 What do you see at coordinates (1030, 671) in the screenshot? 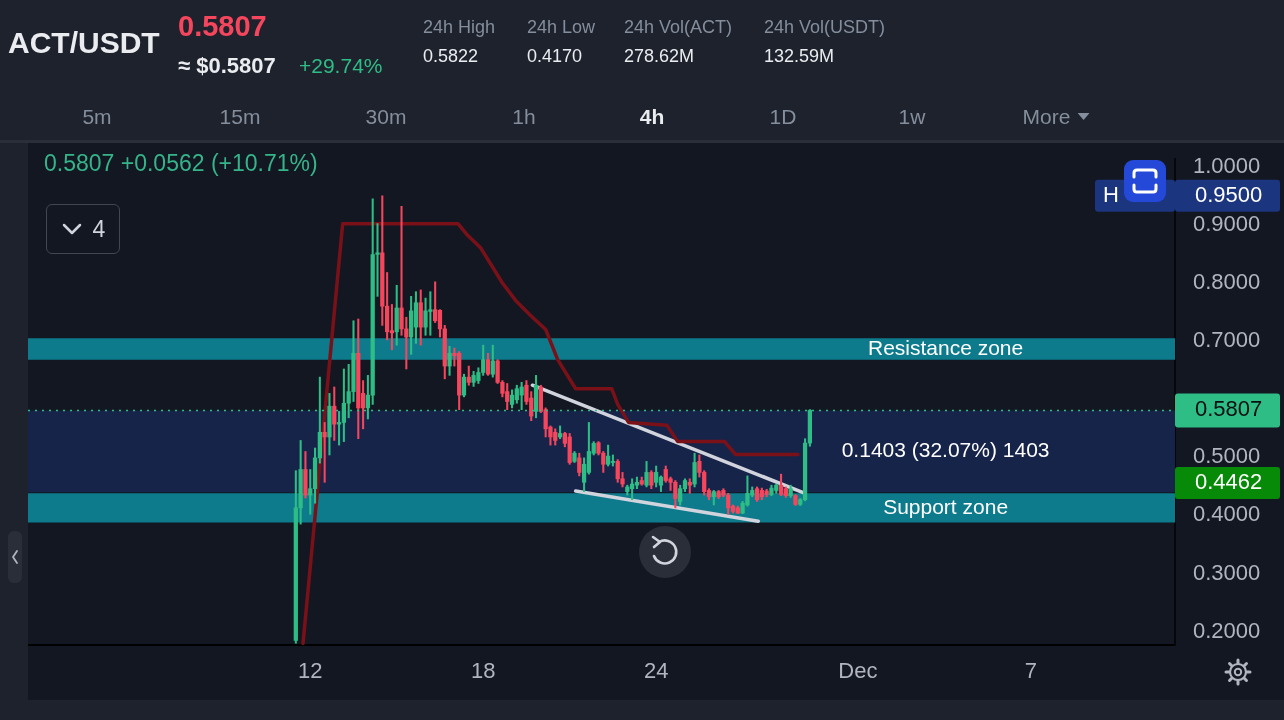
I see `x-tick-label: 7` at bounding box center [1030, 671].